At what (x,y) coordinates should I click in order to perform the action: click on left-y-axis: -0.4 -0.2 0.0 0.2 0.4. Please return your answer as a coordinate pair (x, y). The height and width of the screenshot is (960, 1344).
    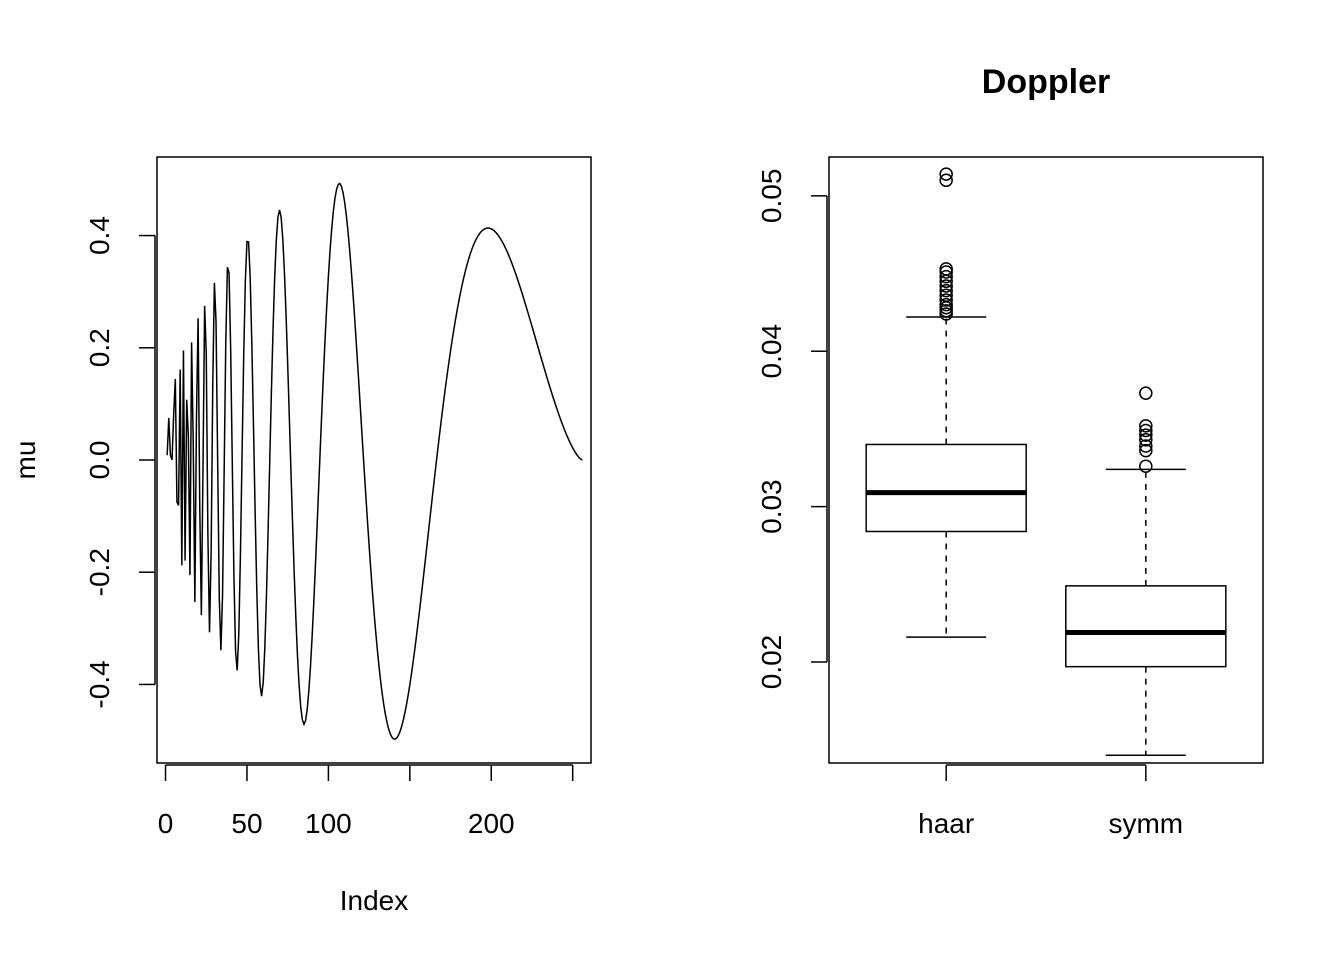
    Looking at the image, I should click on (120, 462).